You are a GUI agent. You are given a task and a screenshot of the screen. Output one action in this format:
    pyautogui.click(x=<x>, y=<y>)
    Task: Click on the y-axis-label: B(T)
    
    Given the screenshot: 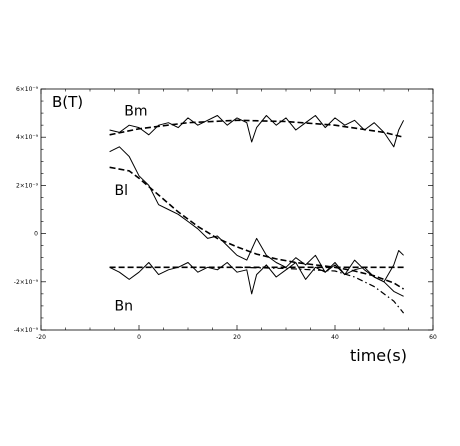 What is the action you would take?
    pyautogui.click(x=67, y=102)
    